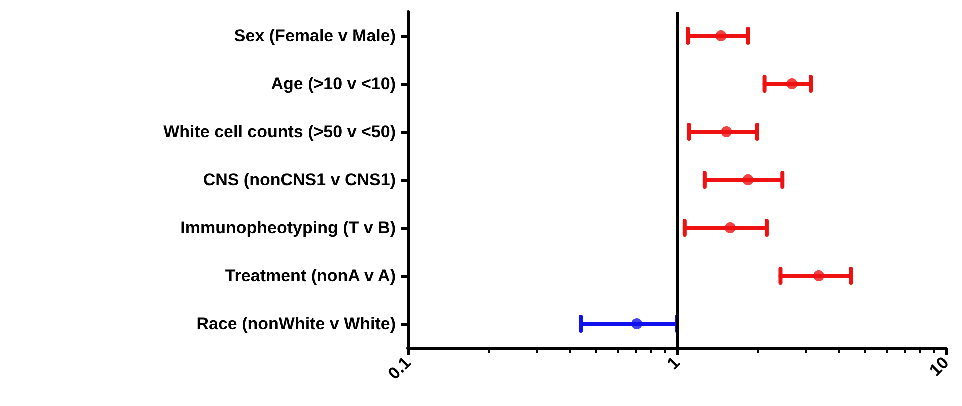  I want to click on y-tick-label: Age (>10 v <10), so click(333, 84).